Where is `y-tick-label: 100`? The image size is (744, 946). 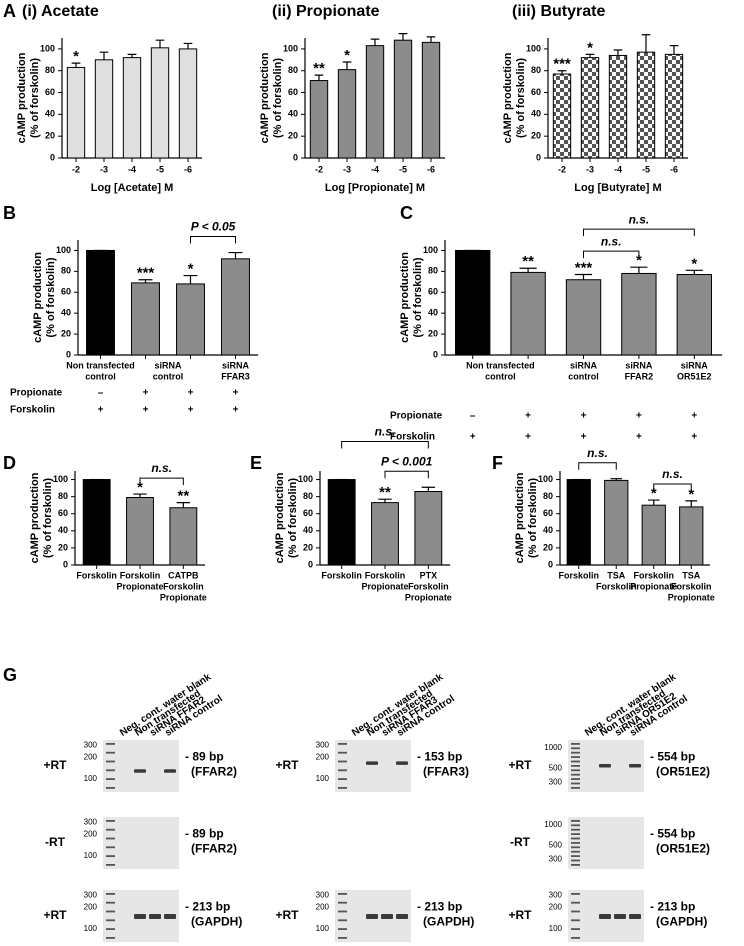
y-tick-label: 100 is located at coordinates (430, 250).